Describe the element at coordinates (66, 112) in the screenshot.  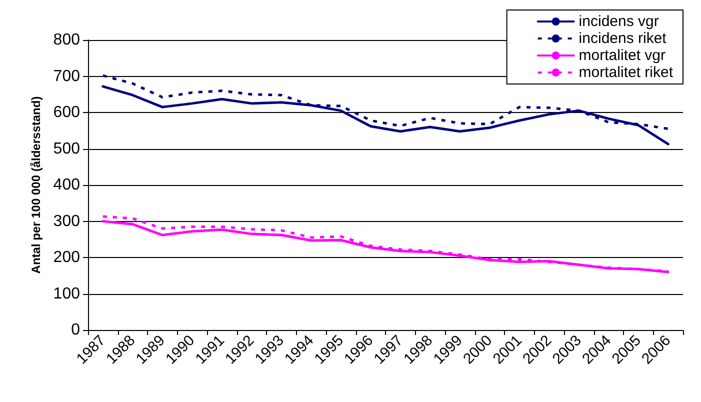
I see `y-tick-label: 600` at that location.